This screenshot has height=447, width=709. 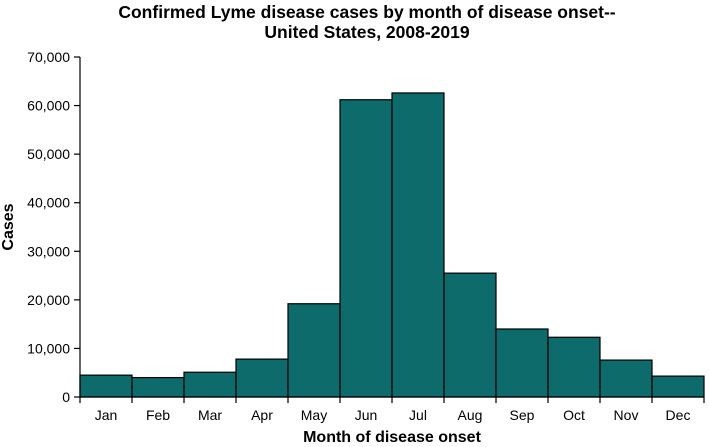 What do you see at coordinates (626, 378) in the screenshot?
I see `bar-nov` at bounding box center [626, 378].